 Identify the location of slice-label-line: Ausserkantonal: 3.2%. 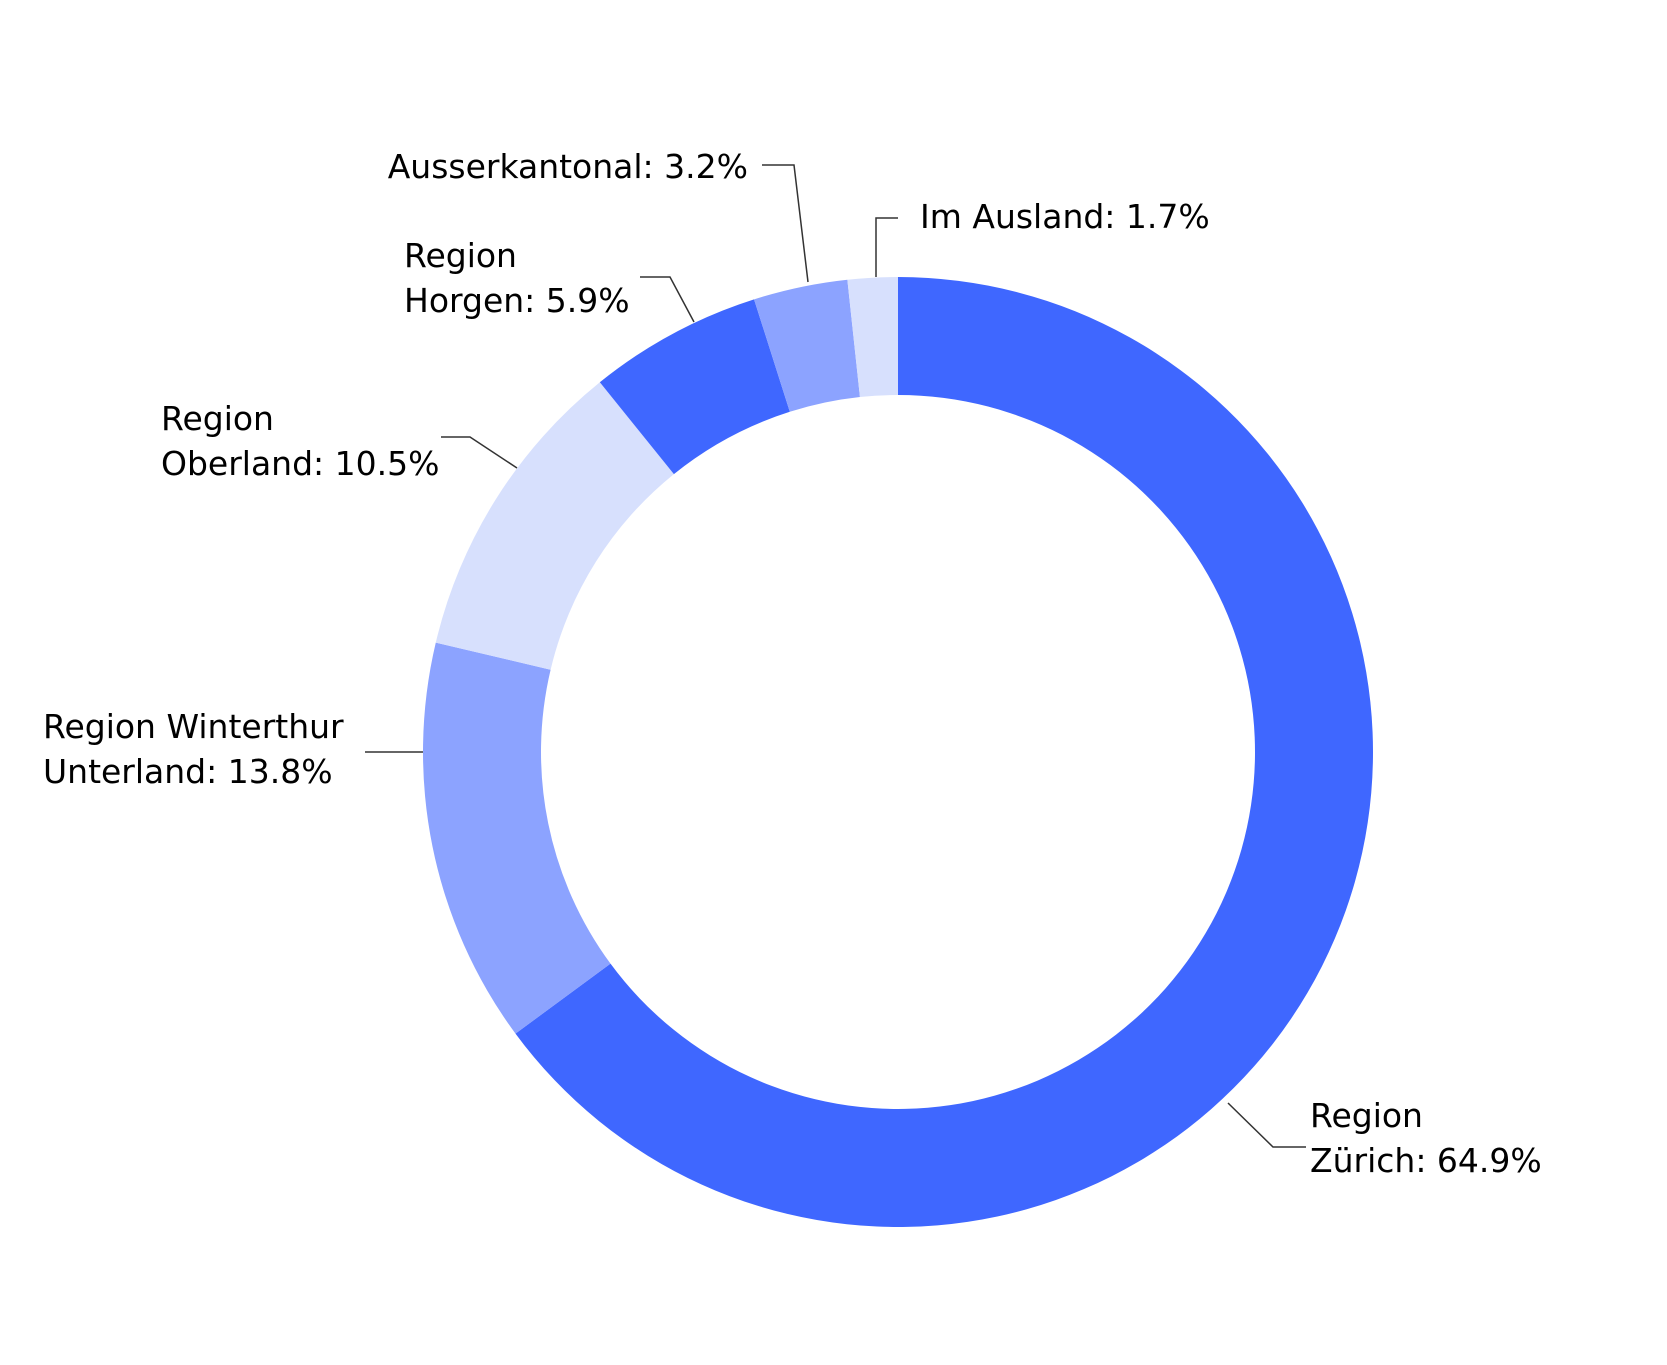
(568, 166).